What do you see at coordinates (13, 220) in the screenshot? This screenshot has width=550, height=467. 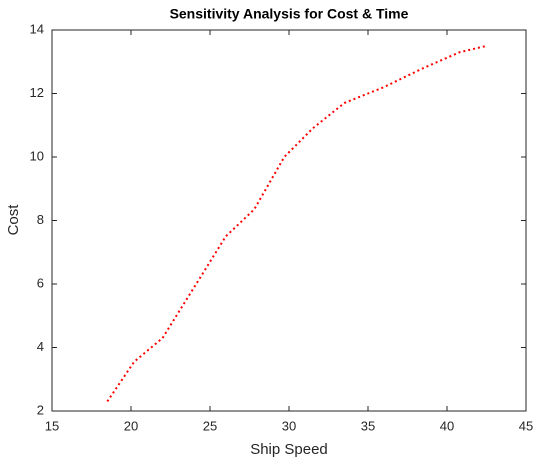 I see `y-axis-label: Cost` at bounding box center [13, 220].